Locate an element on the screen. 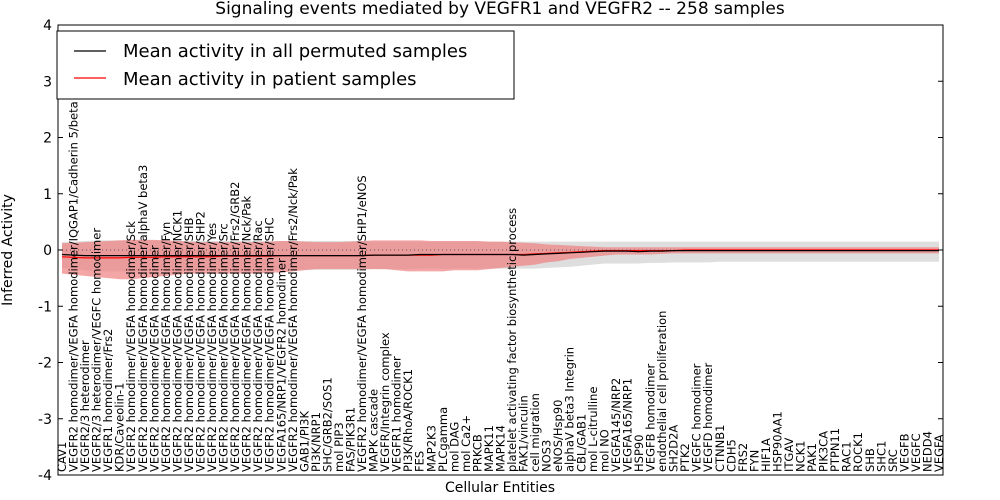  category-label: SHC/GRB2/SOS1 is located at coordinates (327, 424).